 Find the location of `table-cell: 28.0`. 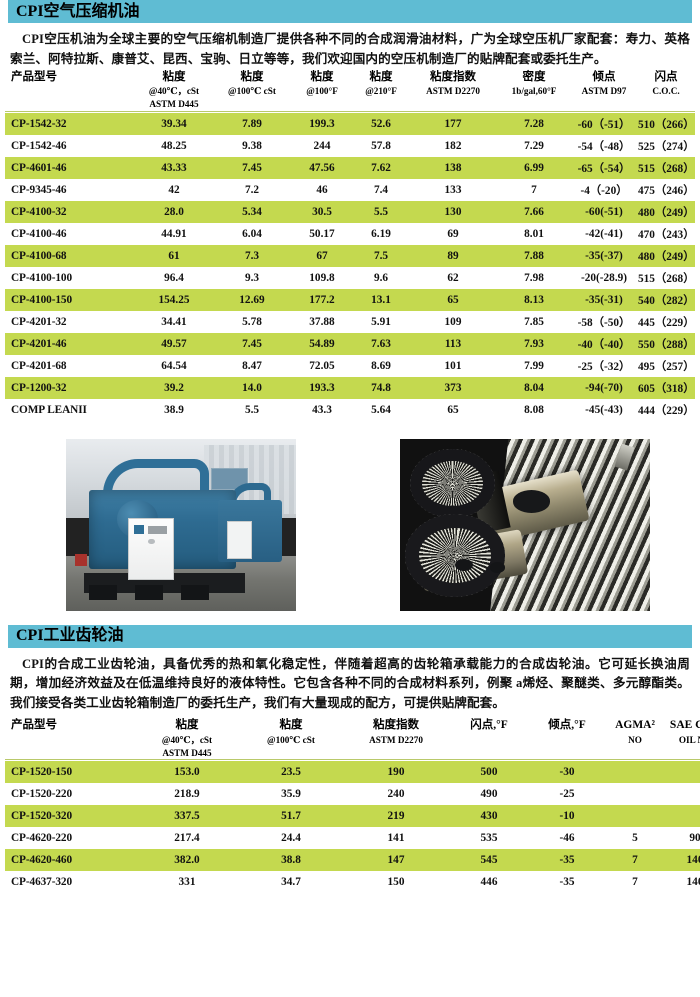

table-cell: 28.0 is located at coordinates (174, 211).